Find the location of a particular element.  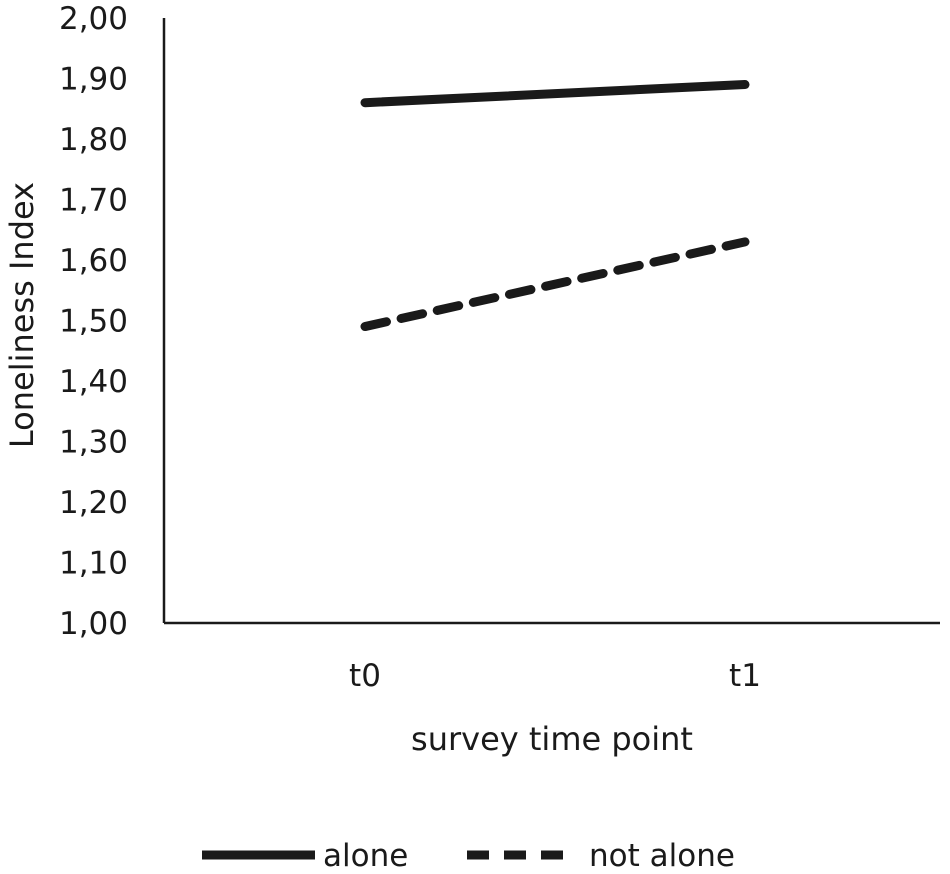

y-tick-label: 1,20 is located at coordinates (93, 503).